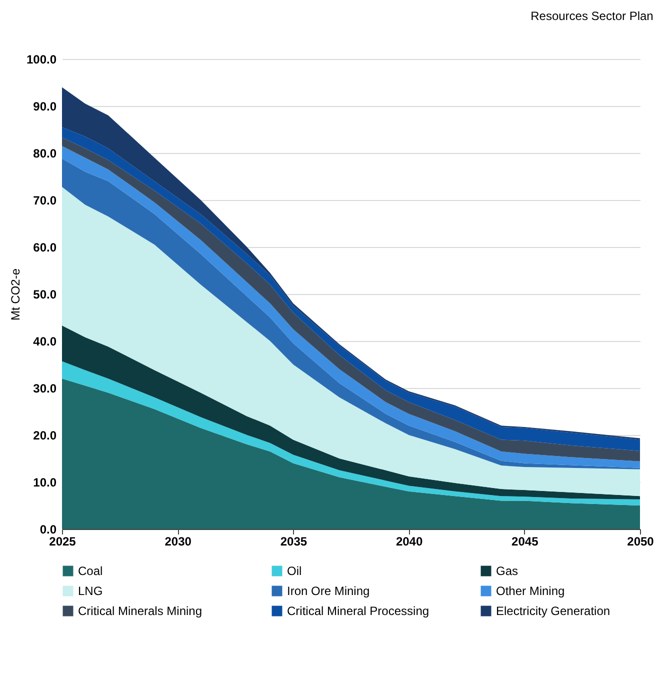  Describe the element at coordinates (328, 591) in the screenshot. I see `legend-label: Iron Ore Mining` at that location.